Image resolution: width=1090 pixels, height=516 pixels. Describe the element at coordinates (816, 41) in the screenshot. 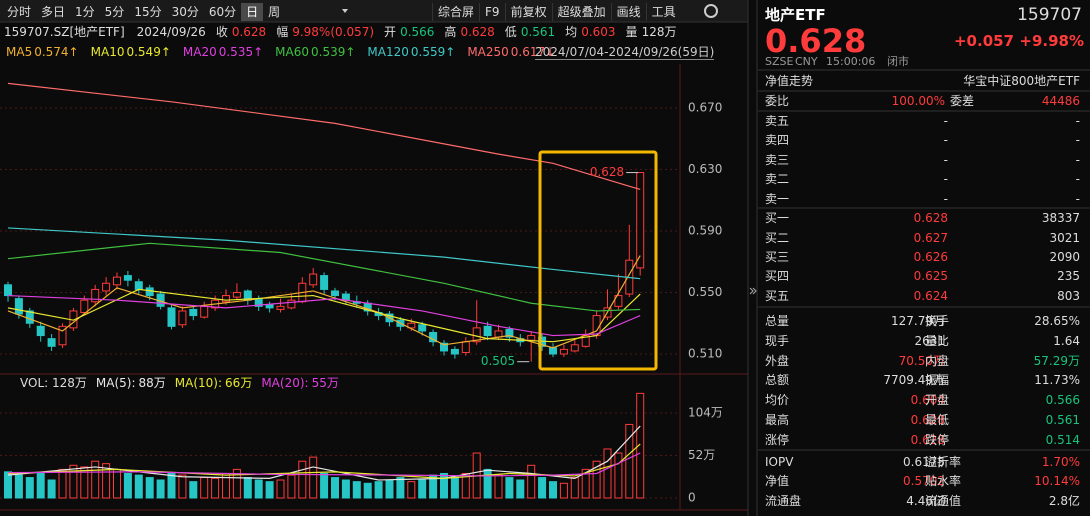

I see `last-price: 0.628` at that location.